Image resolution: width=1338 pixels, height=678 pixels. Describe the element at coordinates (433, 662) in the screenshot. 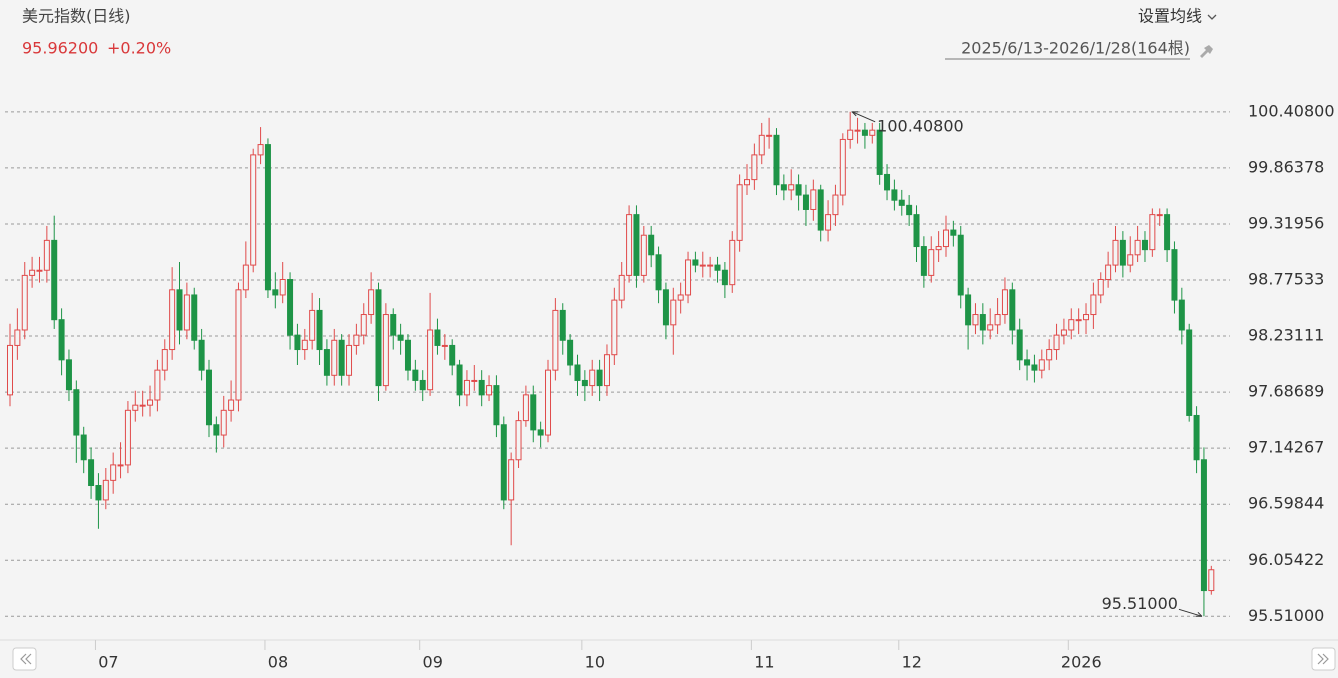

I see `x-tick-label: 09` at that location.